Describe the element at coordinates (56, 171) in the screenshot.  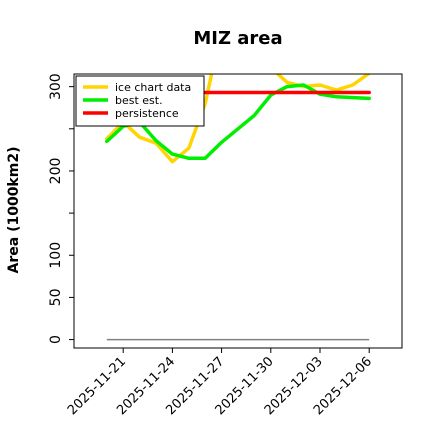
I see `y-tick-label: 200` at that location.